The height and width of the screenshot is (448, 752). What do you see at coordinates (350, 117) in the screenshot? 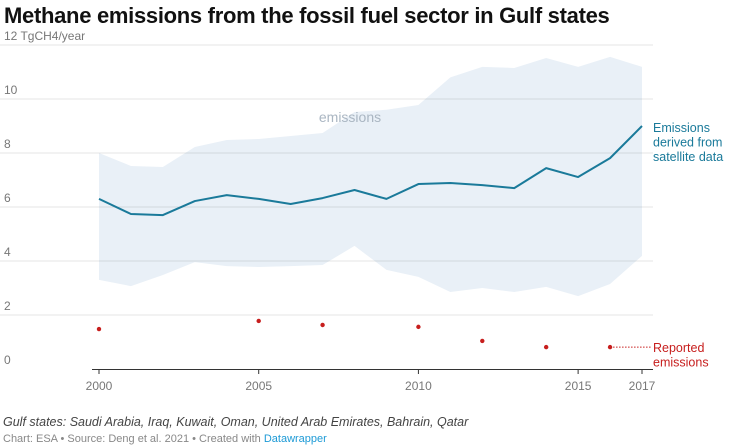
I see `band-label: emissions` at bounding box center [350, 117].